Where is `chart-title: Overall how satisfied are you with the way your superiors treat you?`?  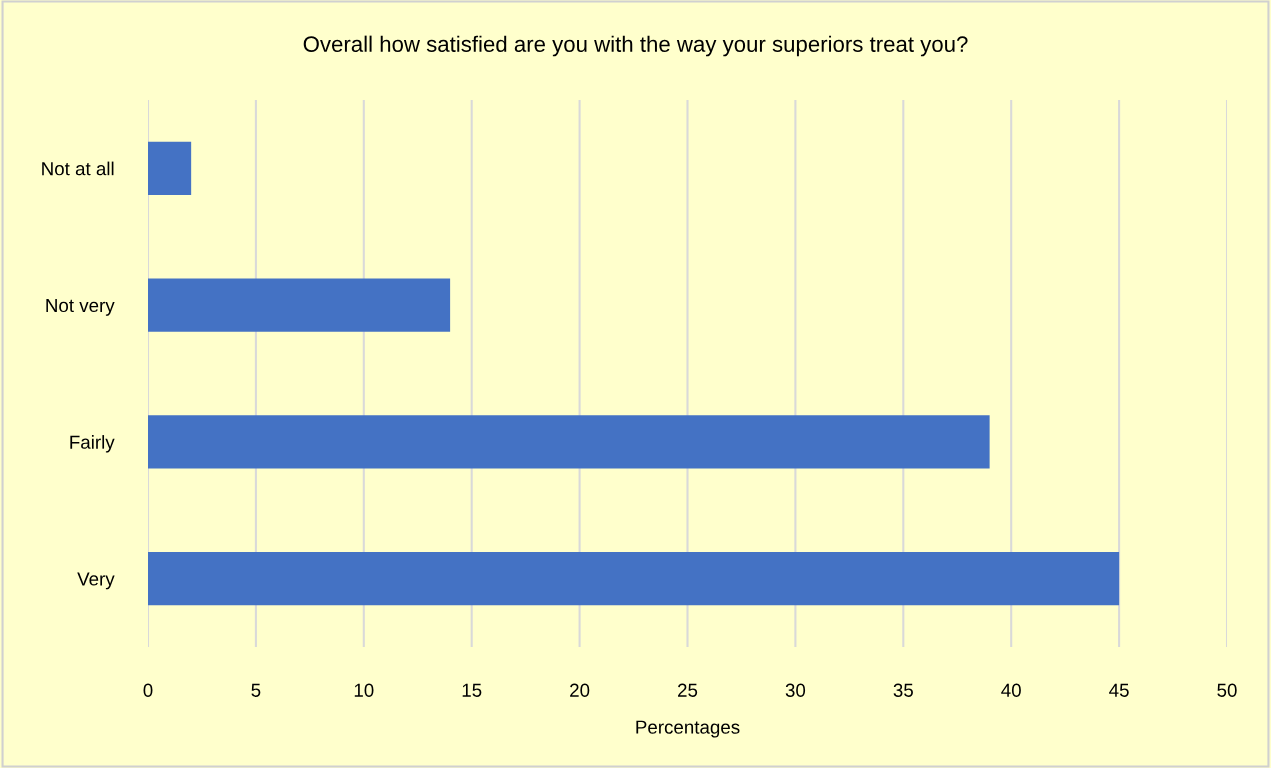 chart-title: Overall how satisfied are you with the way your superiors treat you? is located at coordinates (635, 46).